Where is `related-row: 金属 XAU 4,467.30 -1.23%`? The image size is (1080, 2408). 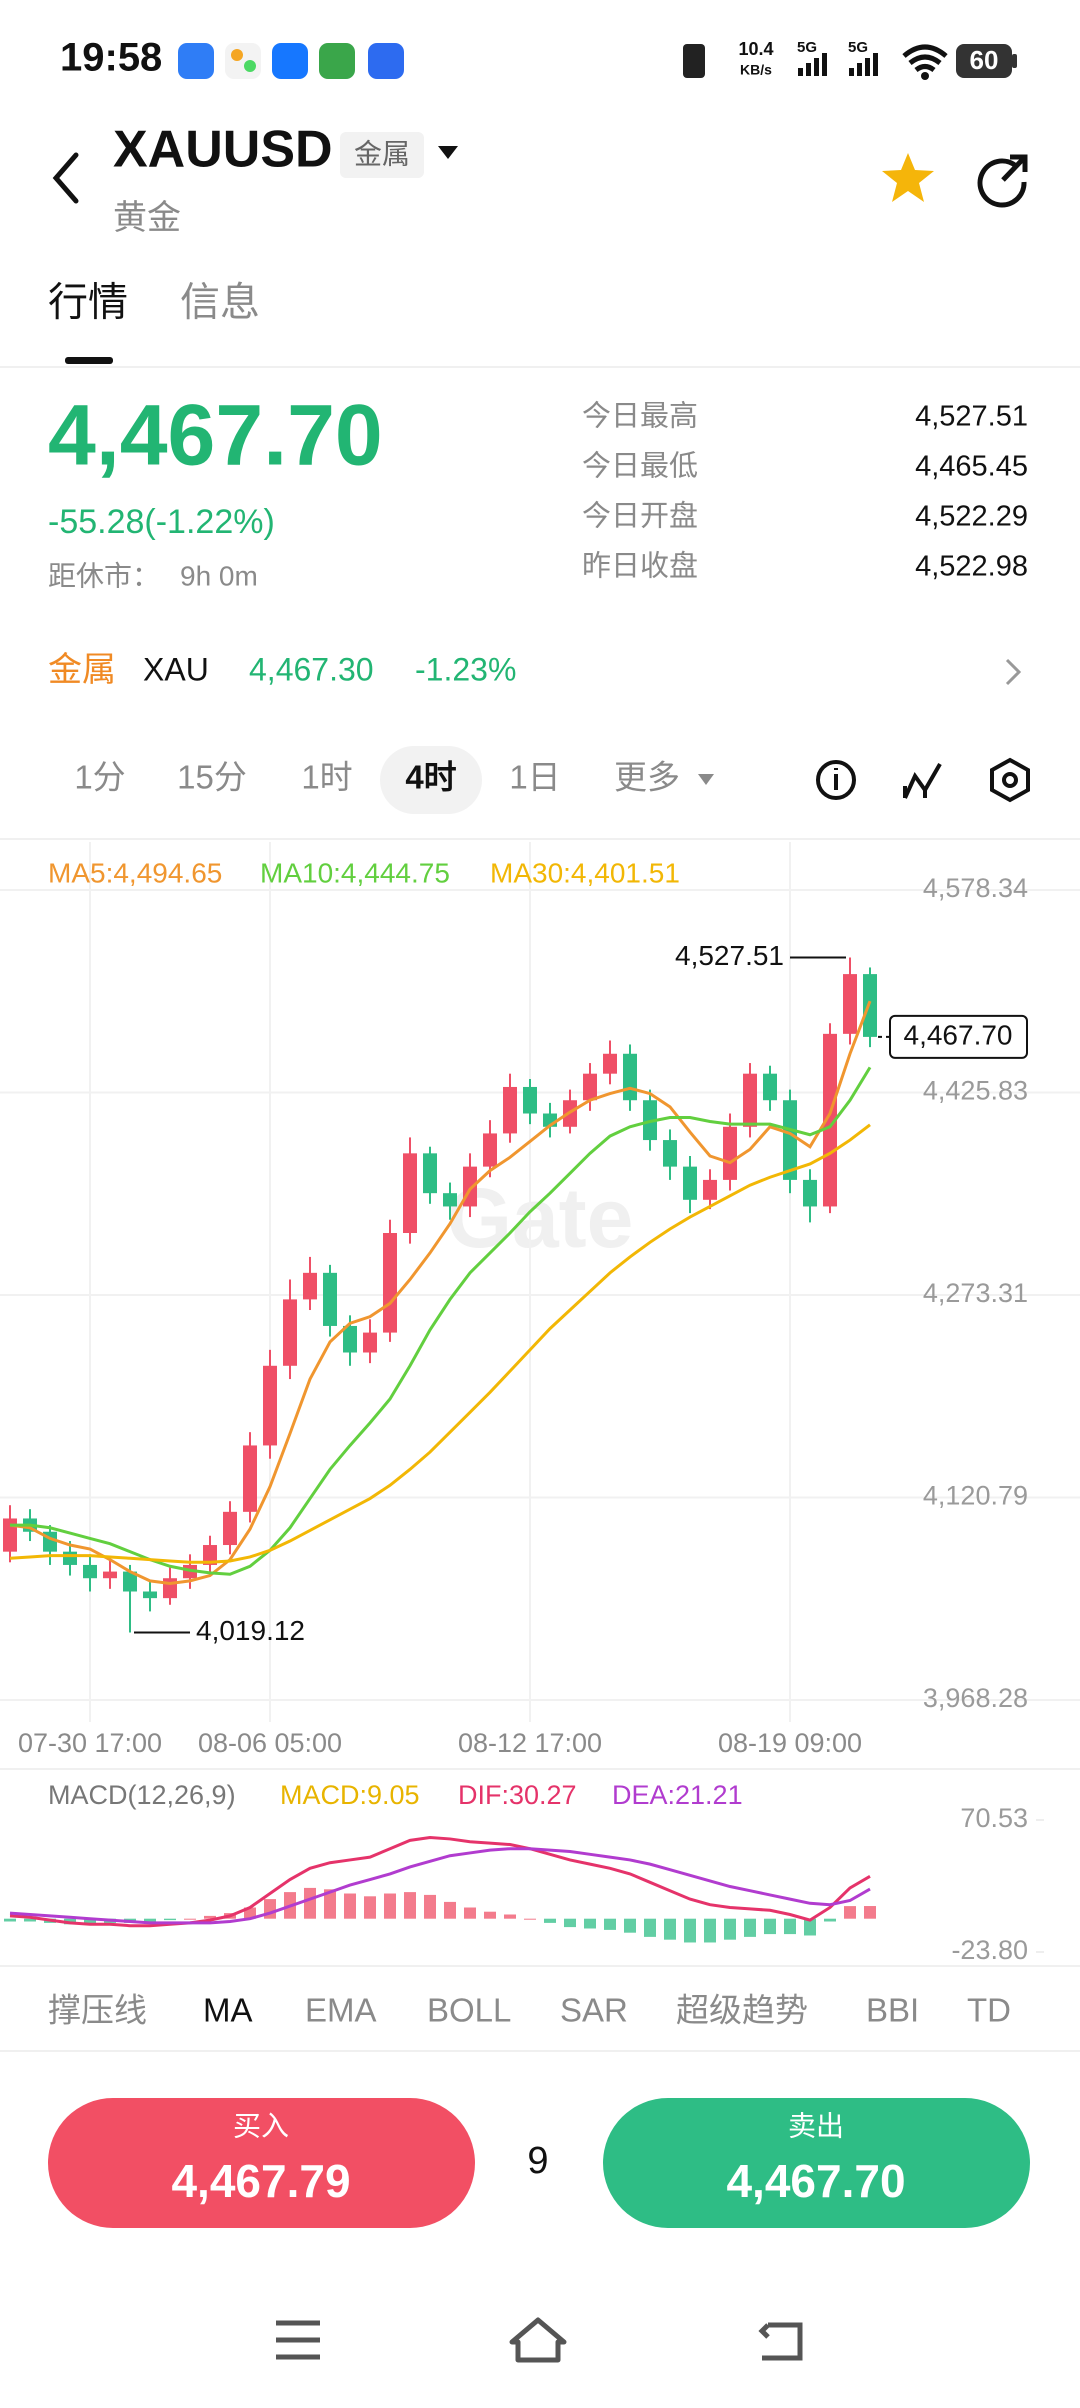 related-row: 金属 XAU 4,467.30 -1.23% is located at coordinates (535, 670).